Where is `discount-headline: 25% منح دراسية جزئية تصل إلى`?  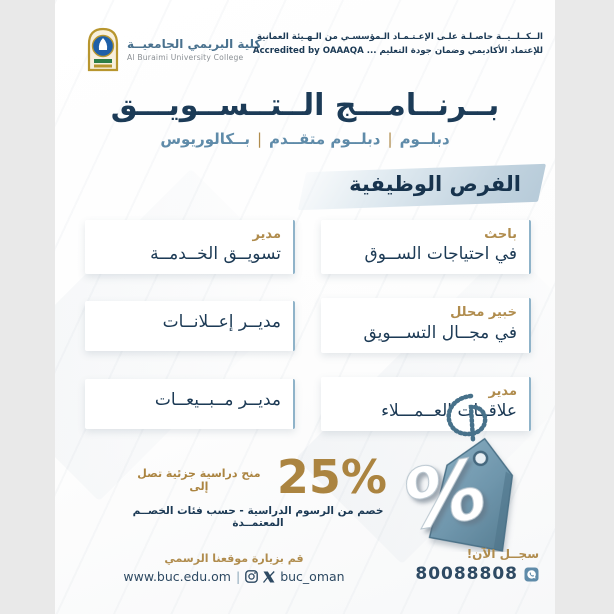 discount-headline: 25% منح دراسية جزئية تصل إلى is located at coordinates (258, 477).